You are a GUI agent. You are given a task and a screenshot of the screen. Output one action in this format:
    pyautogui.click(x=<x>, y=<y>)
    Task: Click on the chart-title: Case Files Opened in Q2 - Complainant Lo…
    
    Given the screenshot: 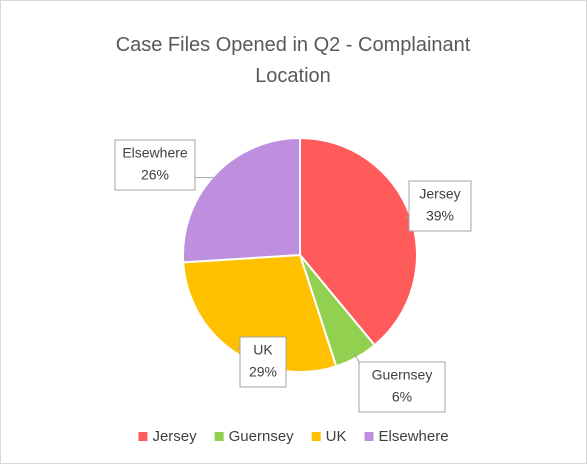 What is the action you would take?
    pyautogui.click(x=293, y=60)
    